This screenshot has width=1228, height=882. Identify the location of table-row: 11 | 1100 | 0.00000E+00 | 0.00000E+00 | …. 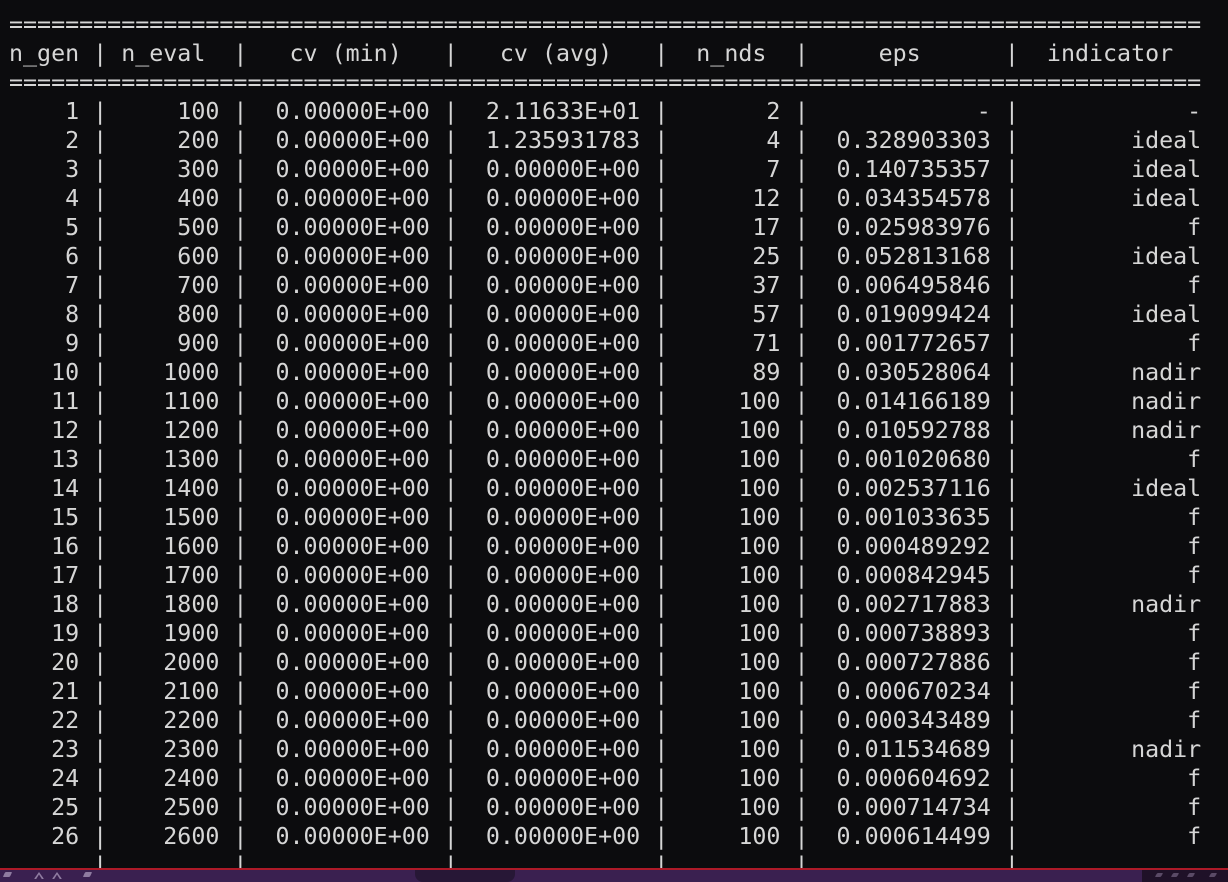
(605, 401).